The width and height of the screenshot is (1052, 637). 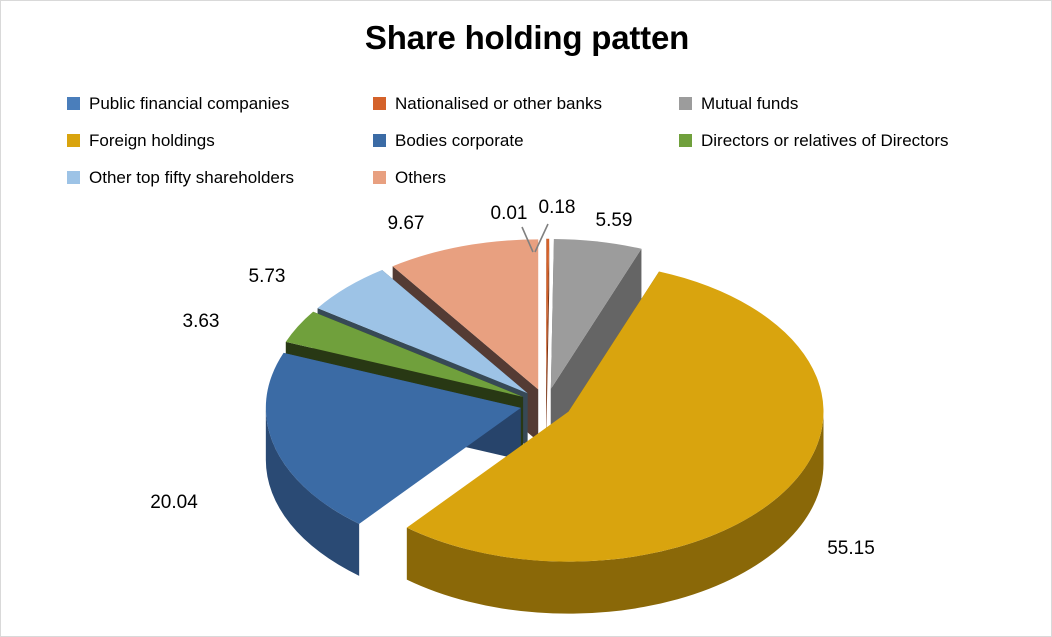 I want to click on pie-slice-mutual-funds, so click(x=596, y=313).